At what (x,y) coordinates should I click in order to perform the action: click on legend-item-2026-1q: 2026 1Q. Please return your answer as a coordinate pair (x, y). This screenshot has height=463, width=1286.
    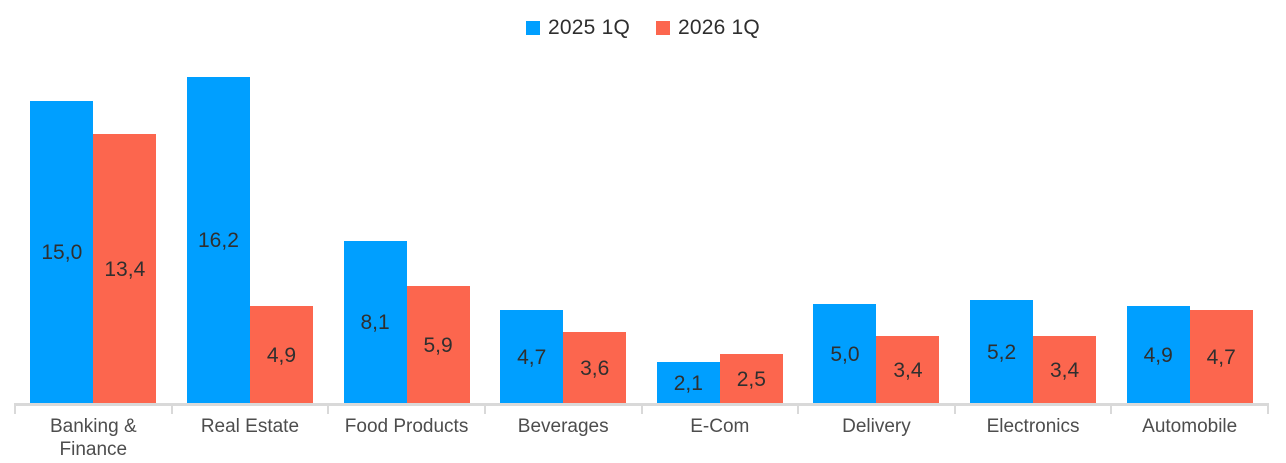
    Looking at the image, I should click on (708, 28).